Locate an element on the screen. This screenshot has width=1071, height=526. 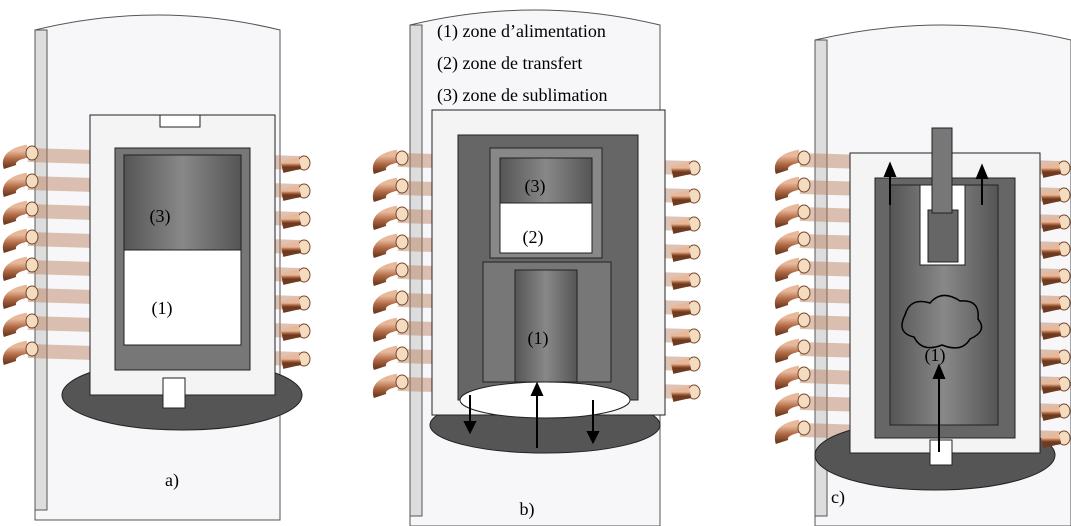
legend-item: (3) zone de sublimation is located at coordinates (522, 95).